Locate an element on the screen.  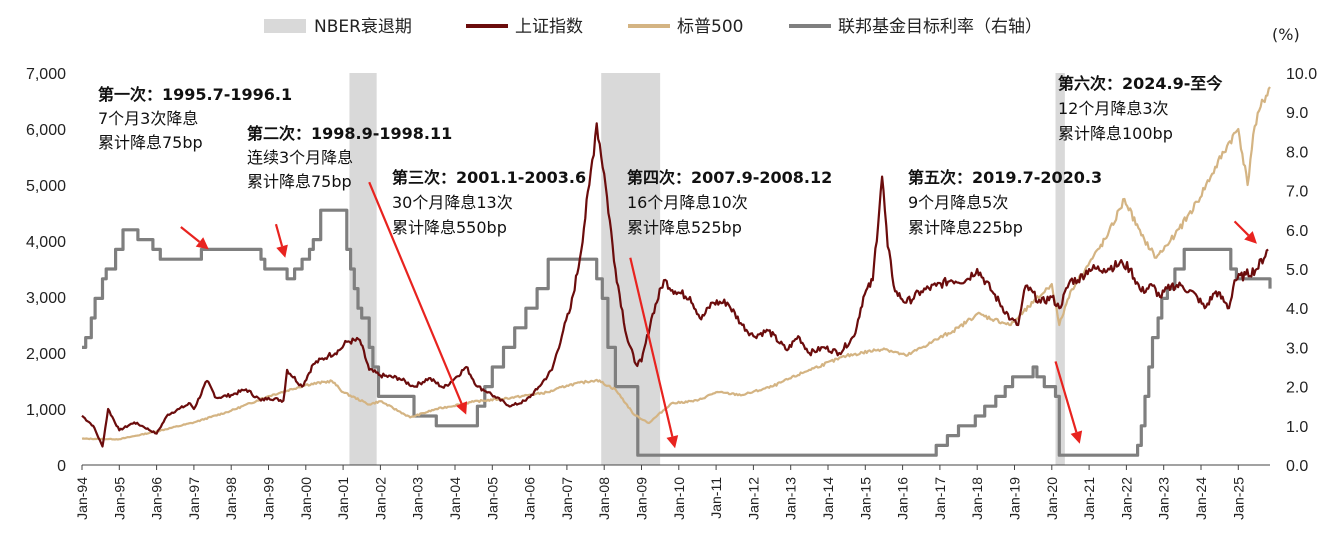
arrow-5-shaft is located at coordinates (1066, 397).